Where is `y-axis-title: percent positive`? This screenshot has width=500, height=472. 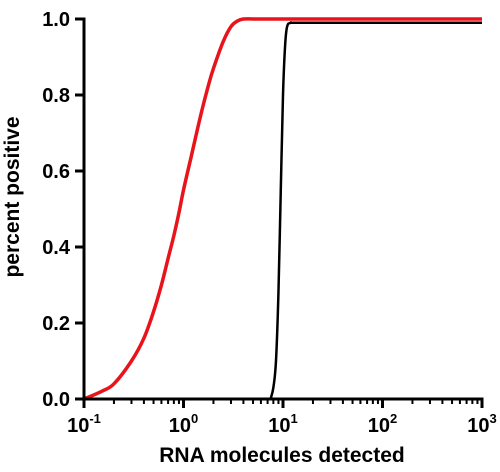 y-axis-title: percent positive is located at coordinates (12, 196).